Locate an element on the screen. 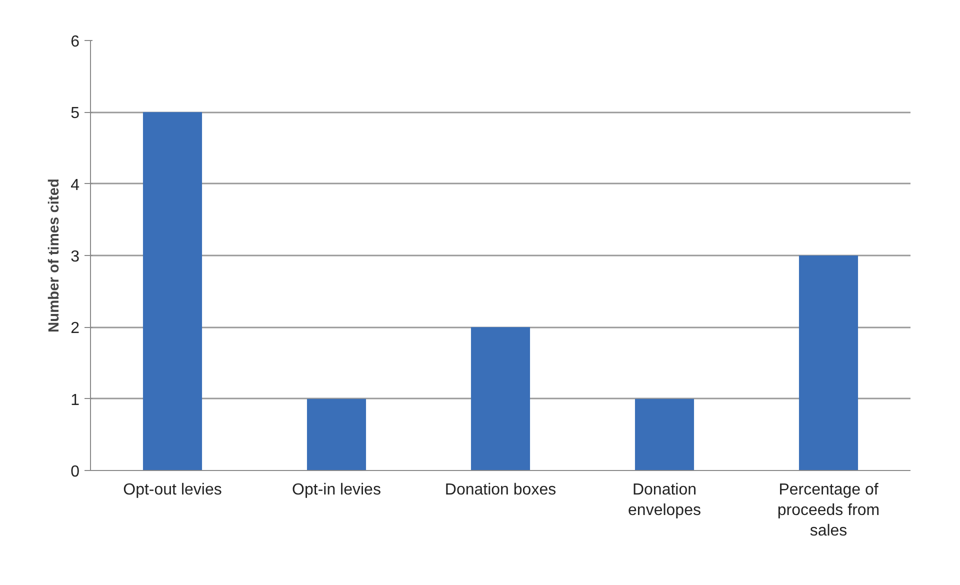 The image size is (960, 585). y-tick-label: 3 is located at coordinates (75, 257).